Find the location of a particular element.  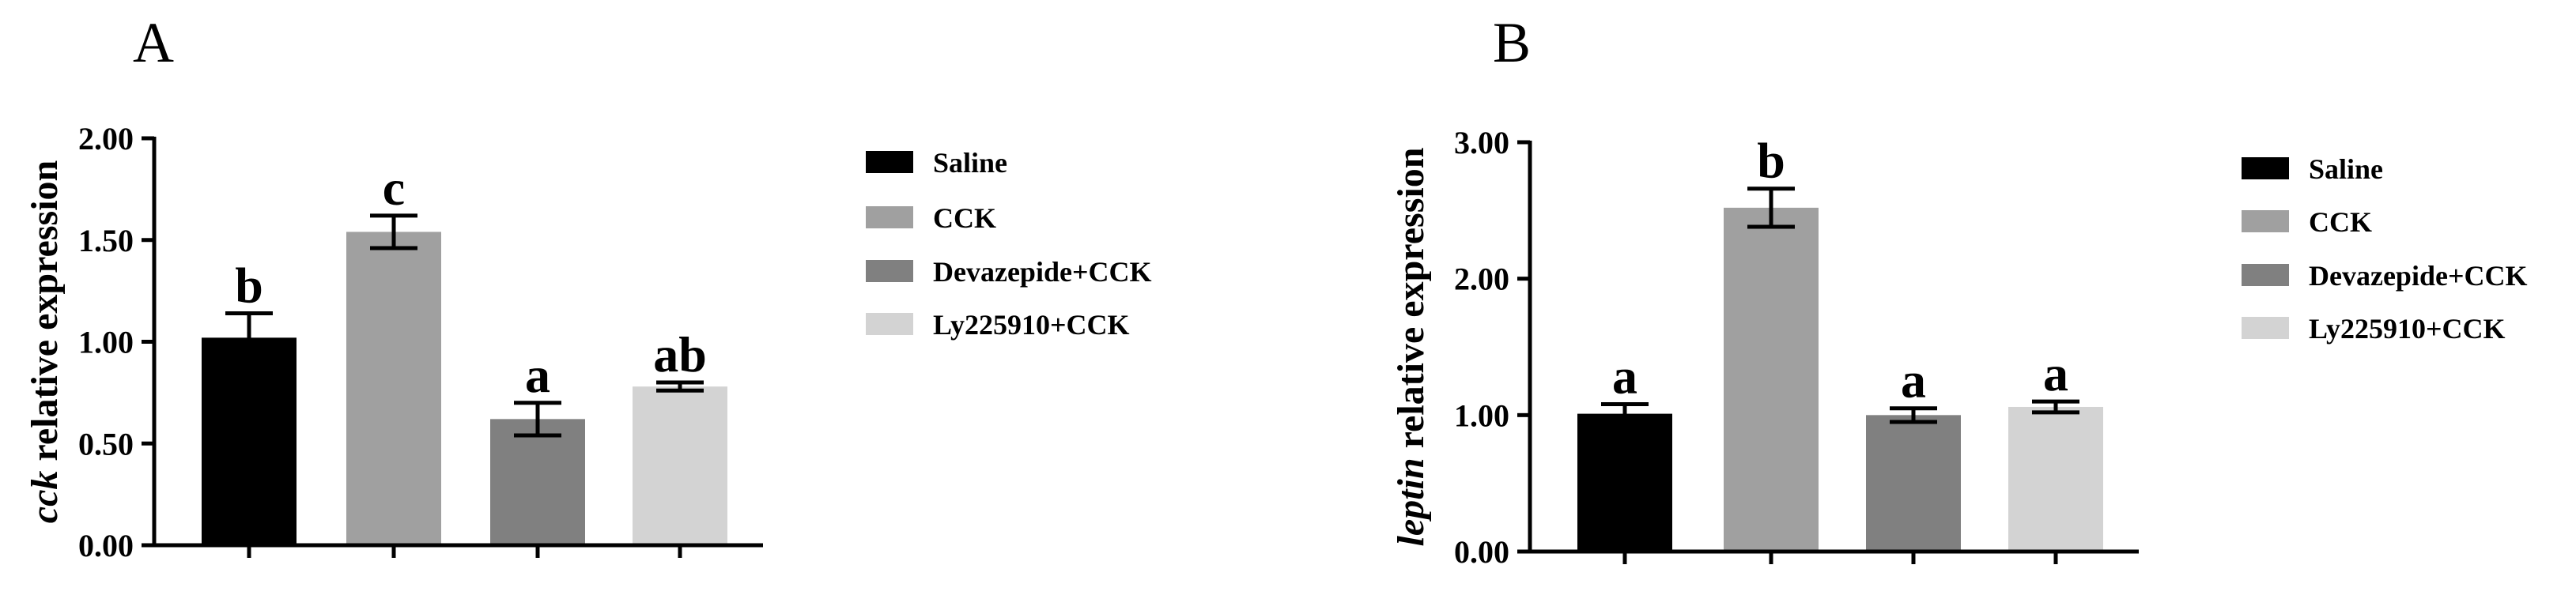

y-axis-label-gene: leptin is located at coordinates (1411, 502).